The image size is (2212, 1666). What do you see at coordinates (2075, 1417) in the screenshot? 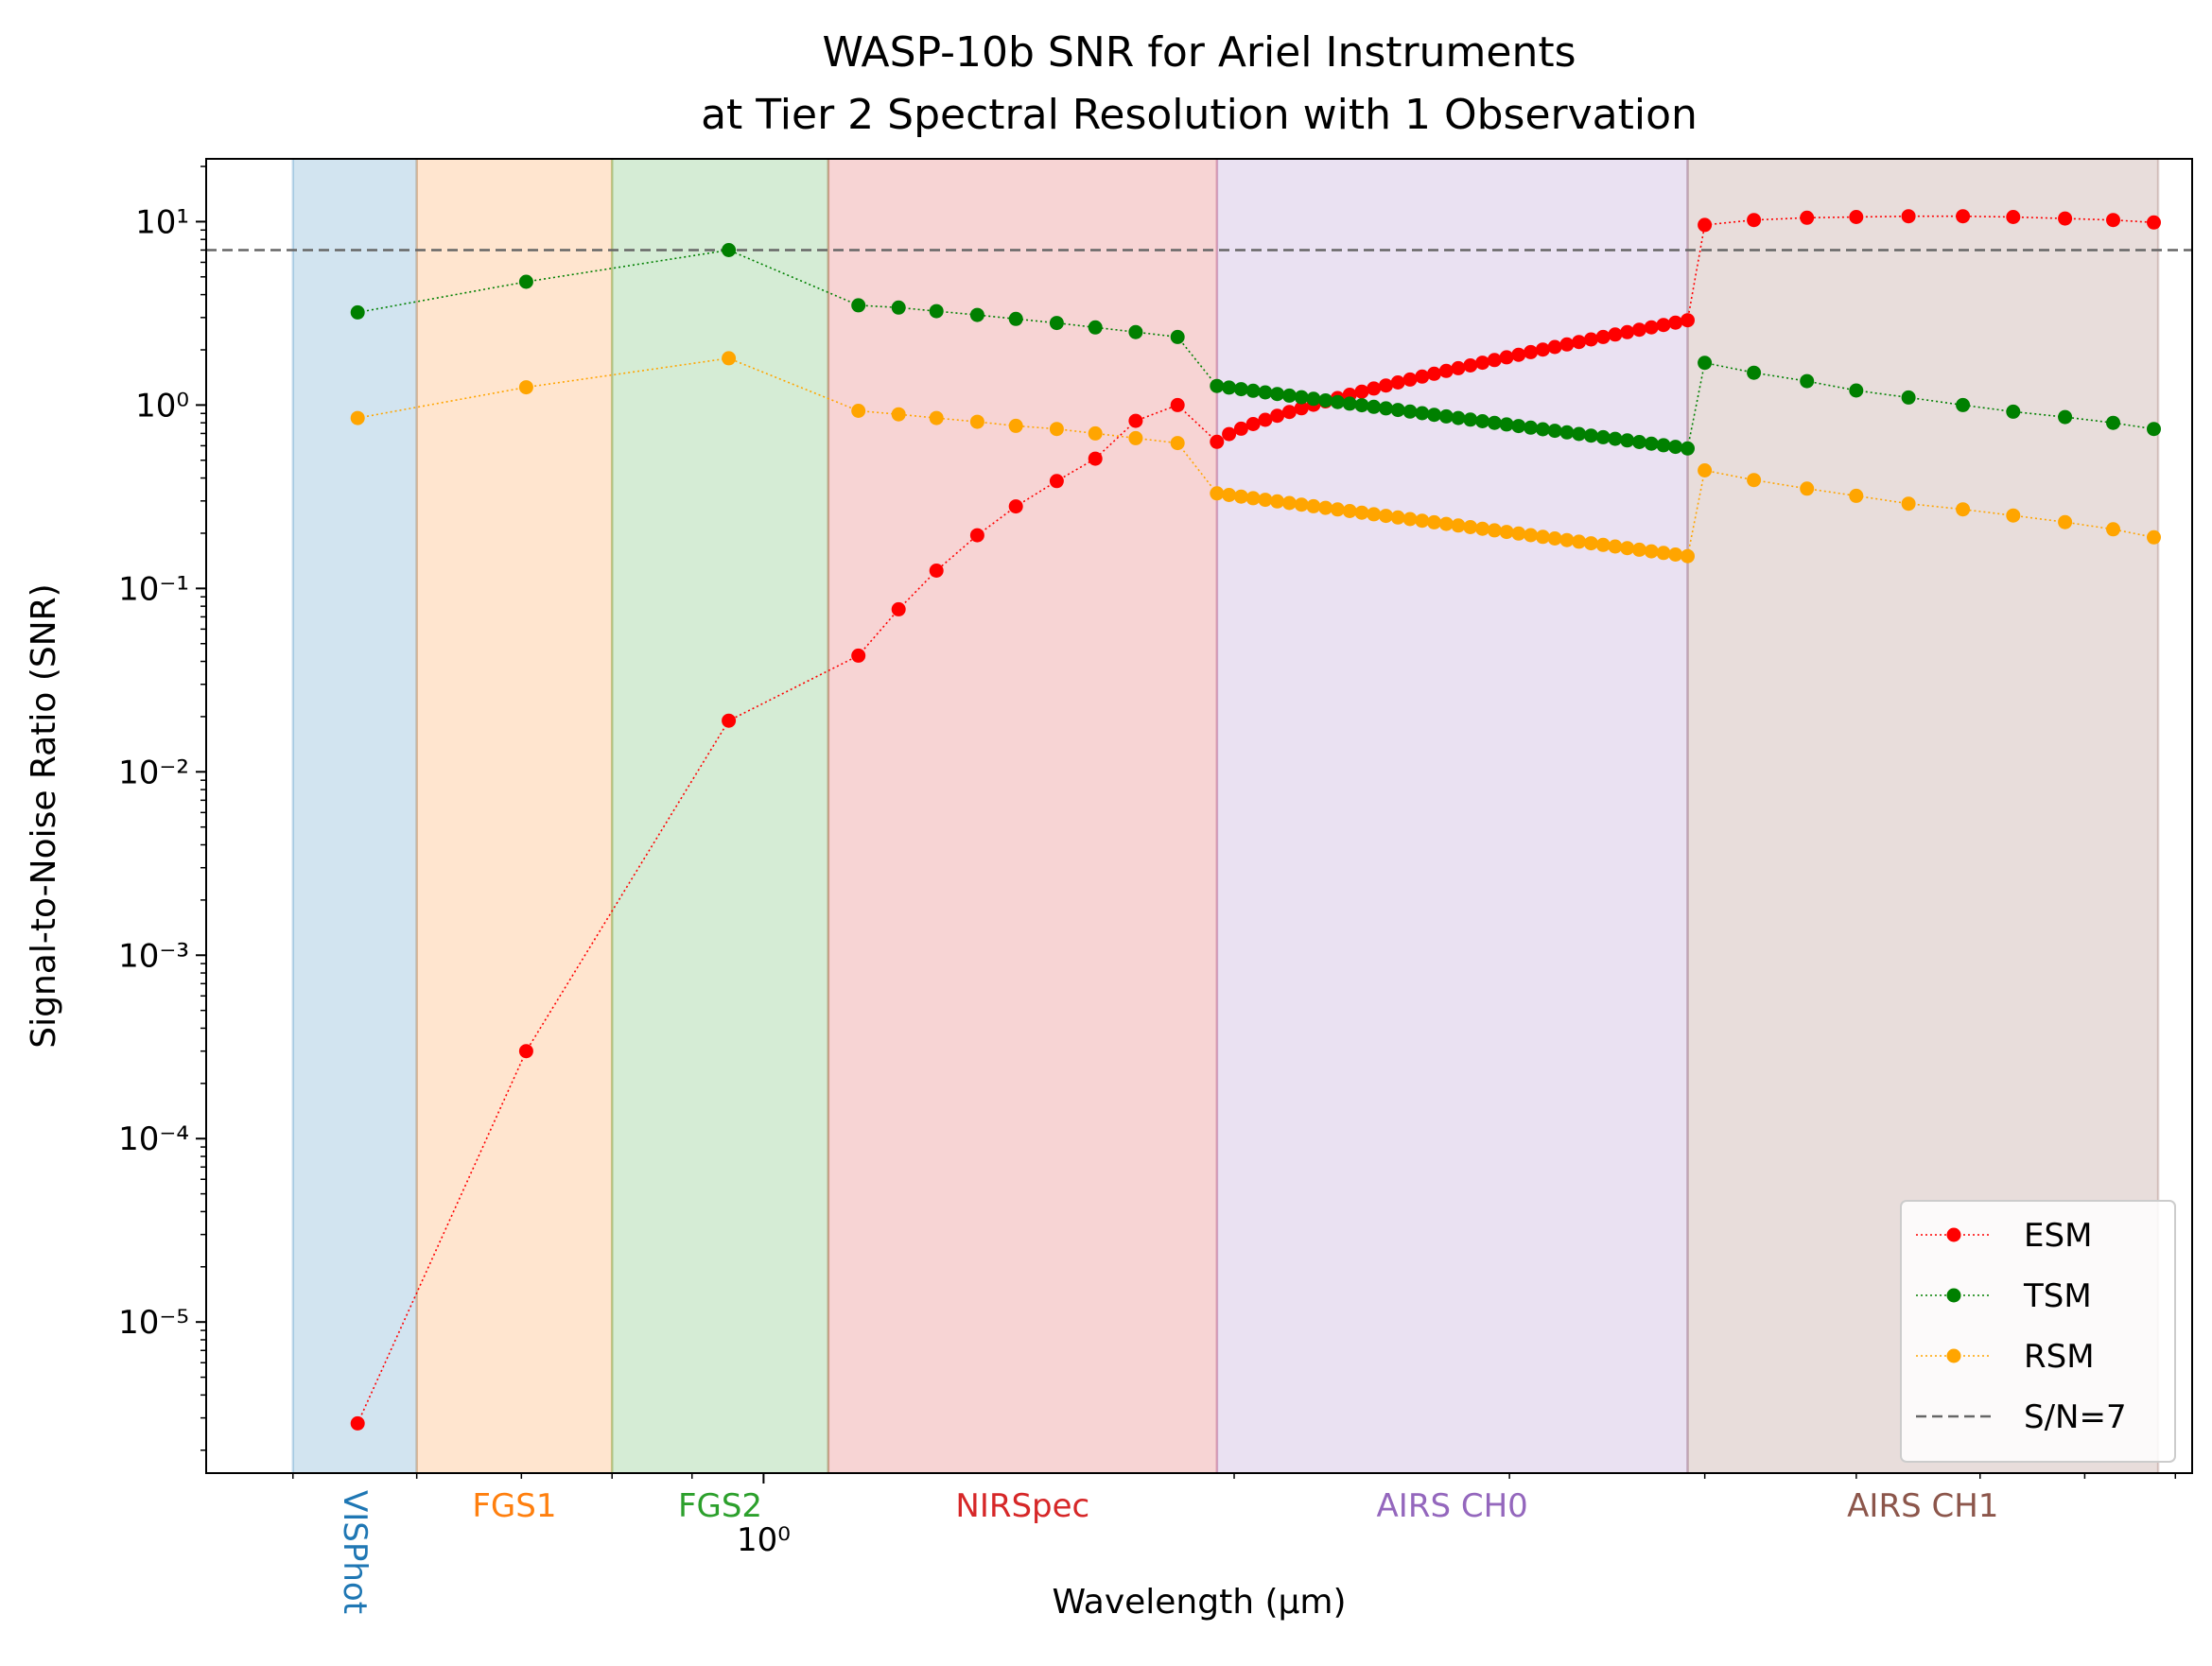
I see `legend-label-s-n-7: S/N=7` at bounding box center [2075, 1417].